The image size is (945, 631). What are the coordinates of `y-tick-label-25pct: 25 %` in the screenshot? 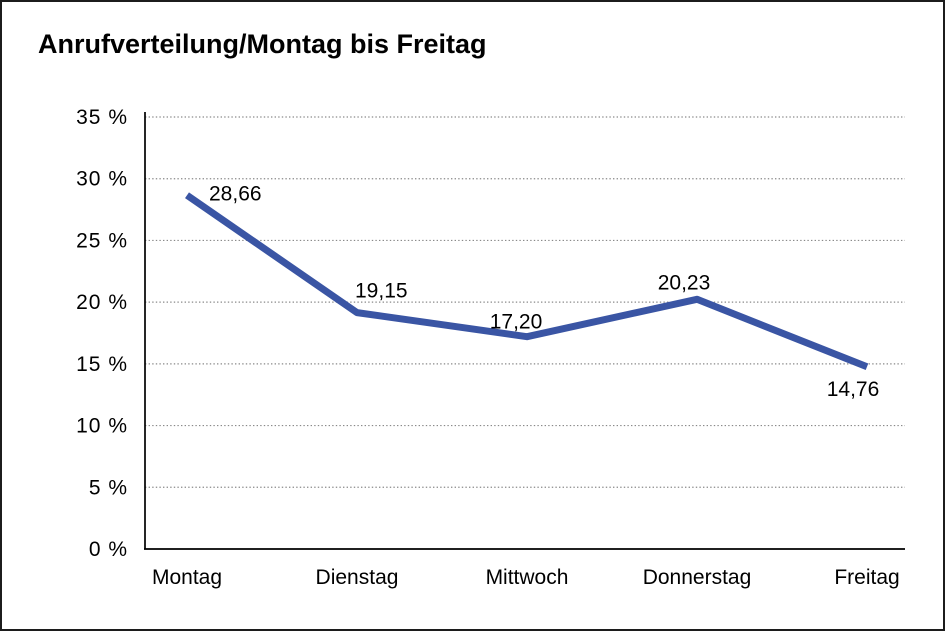 It's located at (102, 240).